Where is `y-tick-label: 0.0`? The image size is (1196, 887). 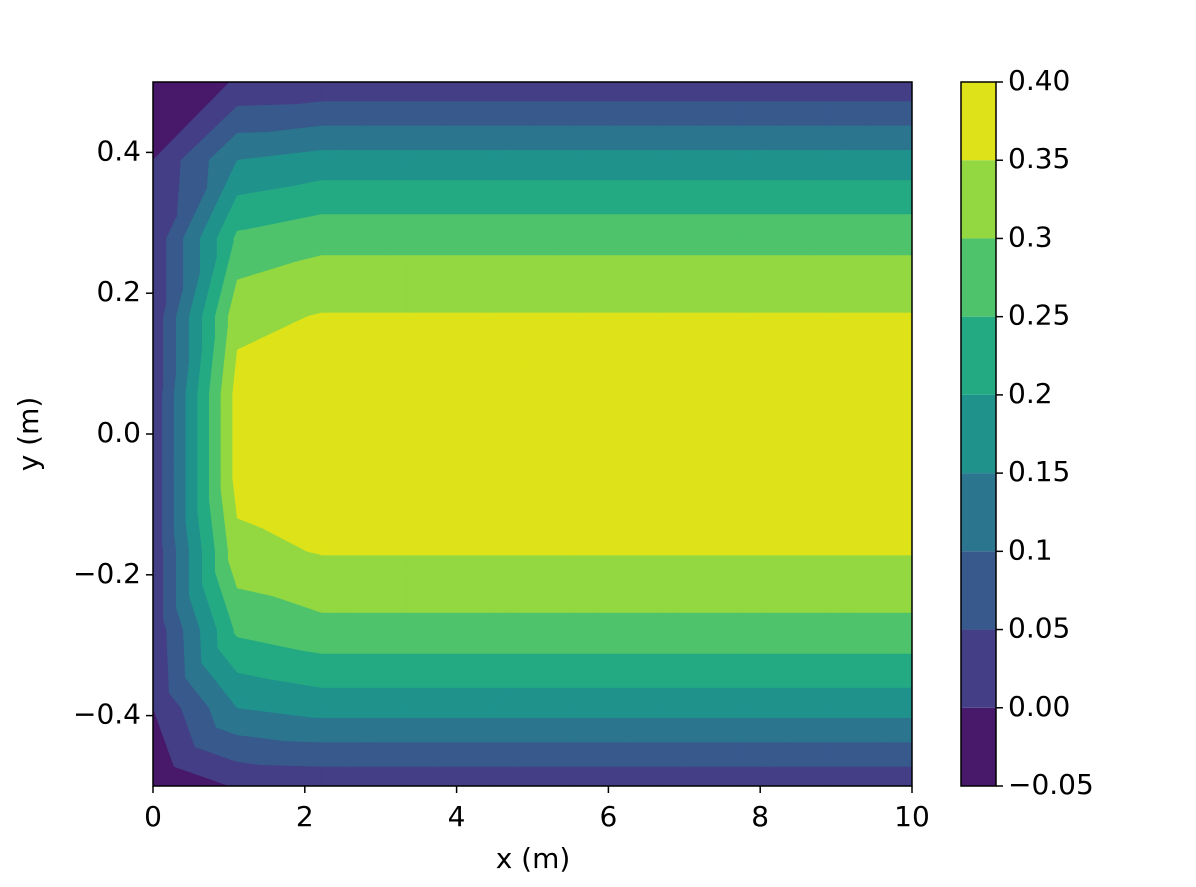 y-tick-label: 0.0 is located at coordinates (118, 432).